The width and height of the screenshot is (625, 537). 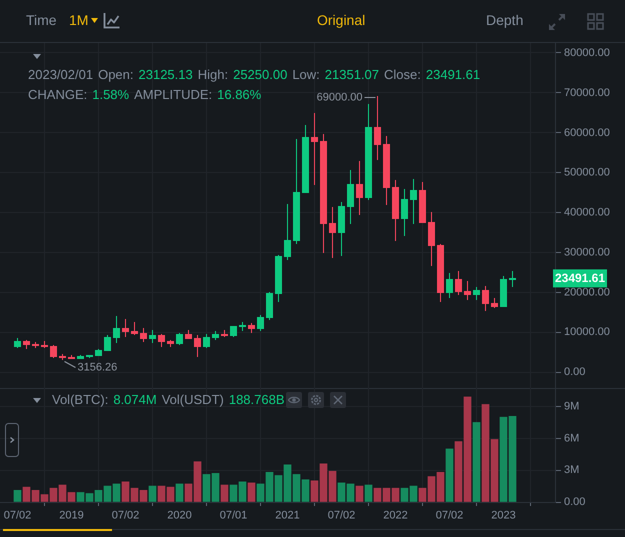 I want to click on text: Time, so click(x=41, y=20).